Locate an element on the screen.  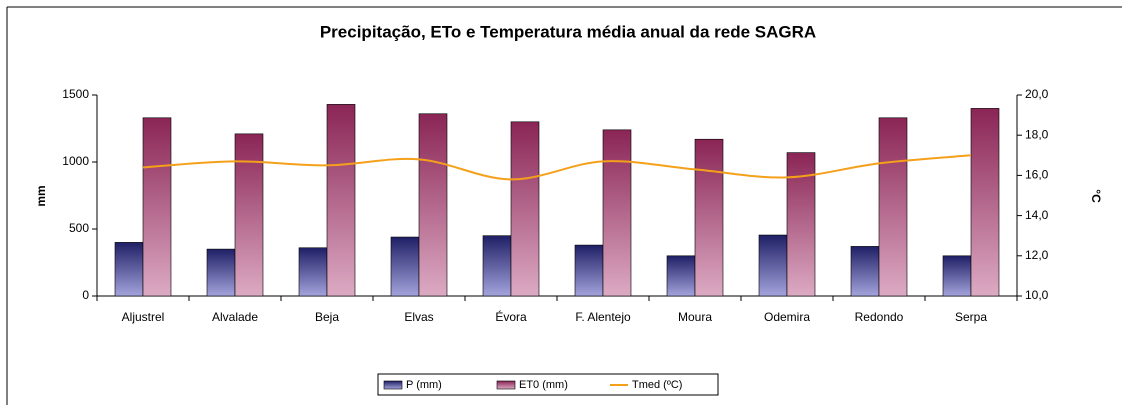
x-tick-label: Évora is located at coordinates (511, 316).